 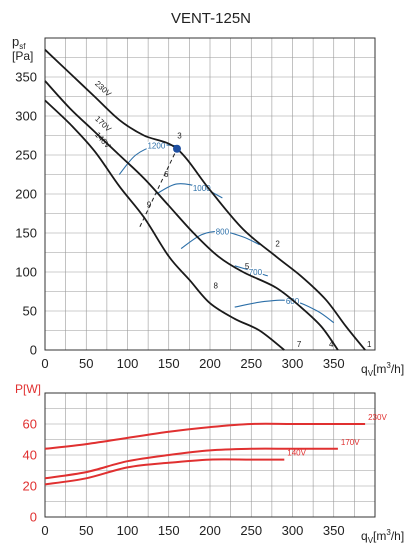 I want to click on y-axis-label-main: p, so click(x=15, y=41).